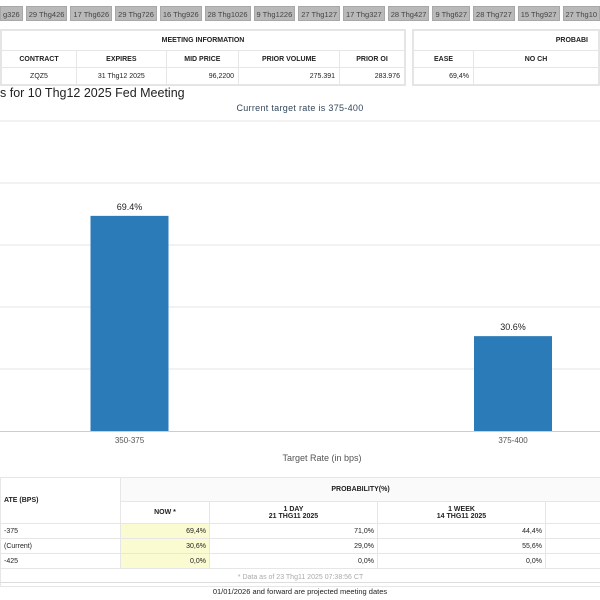 The width and height of the screenshot is (600, 600). What do you see at coordinates (289, 76) in the screenshot?
I see `prior-volume-value: 275.391` at bounding box center [289, 76].